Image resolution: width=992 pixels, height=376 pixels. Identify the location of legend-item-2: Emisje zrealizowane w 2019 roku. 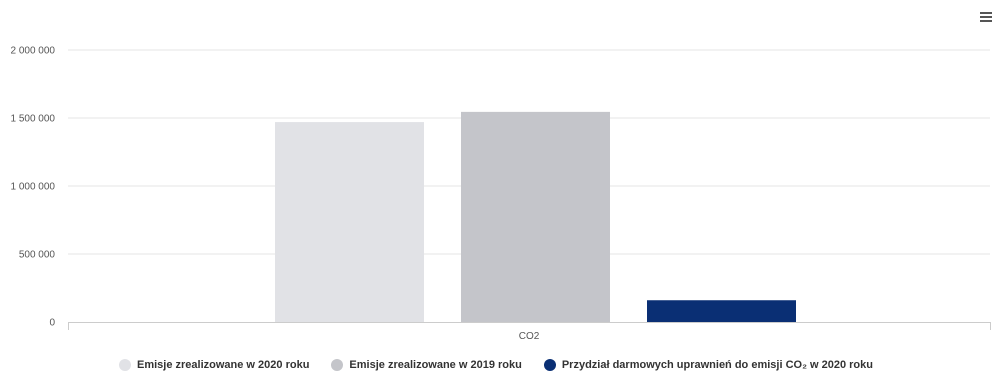
(426, 365).